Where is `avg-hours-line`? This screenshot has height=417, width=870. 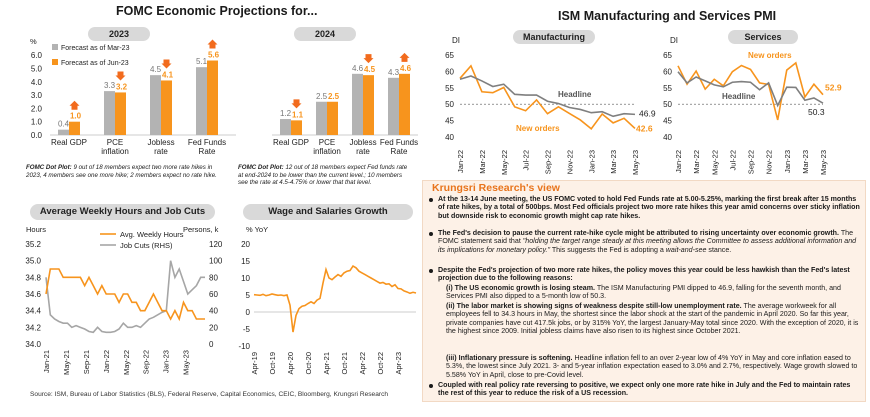
avg-hours-line is located at coordinates (125, 295).